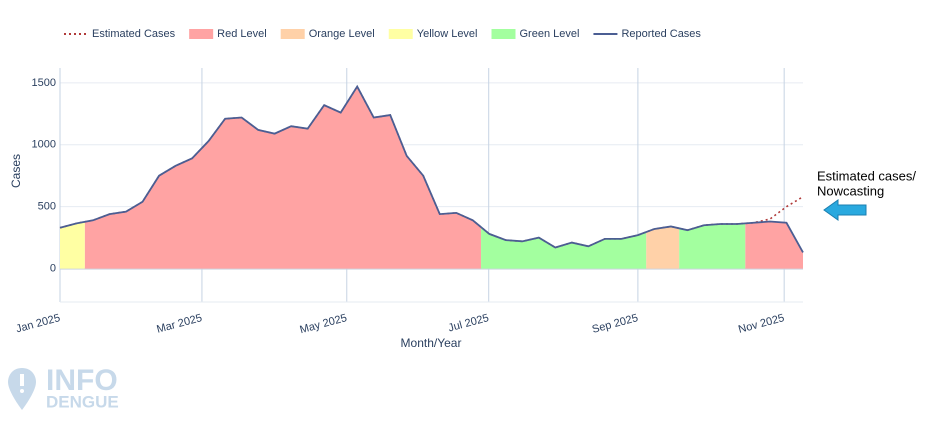  I want to click on x-tick-label: May 2025, so click(324, 324).